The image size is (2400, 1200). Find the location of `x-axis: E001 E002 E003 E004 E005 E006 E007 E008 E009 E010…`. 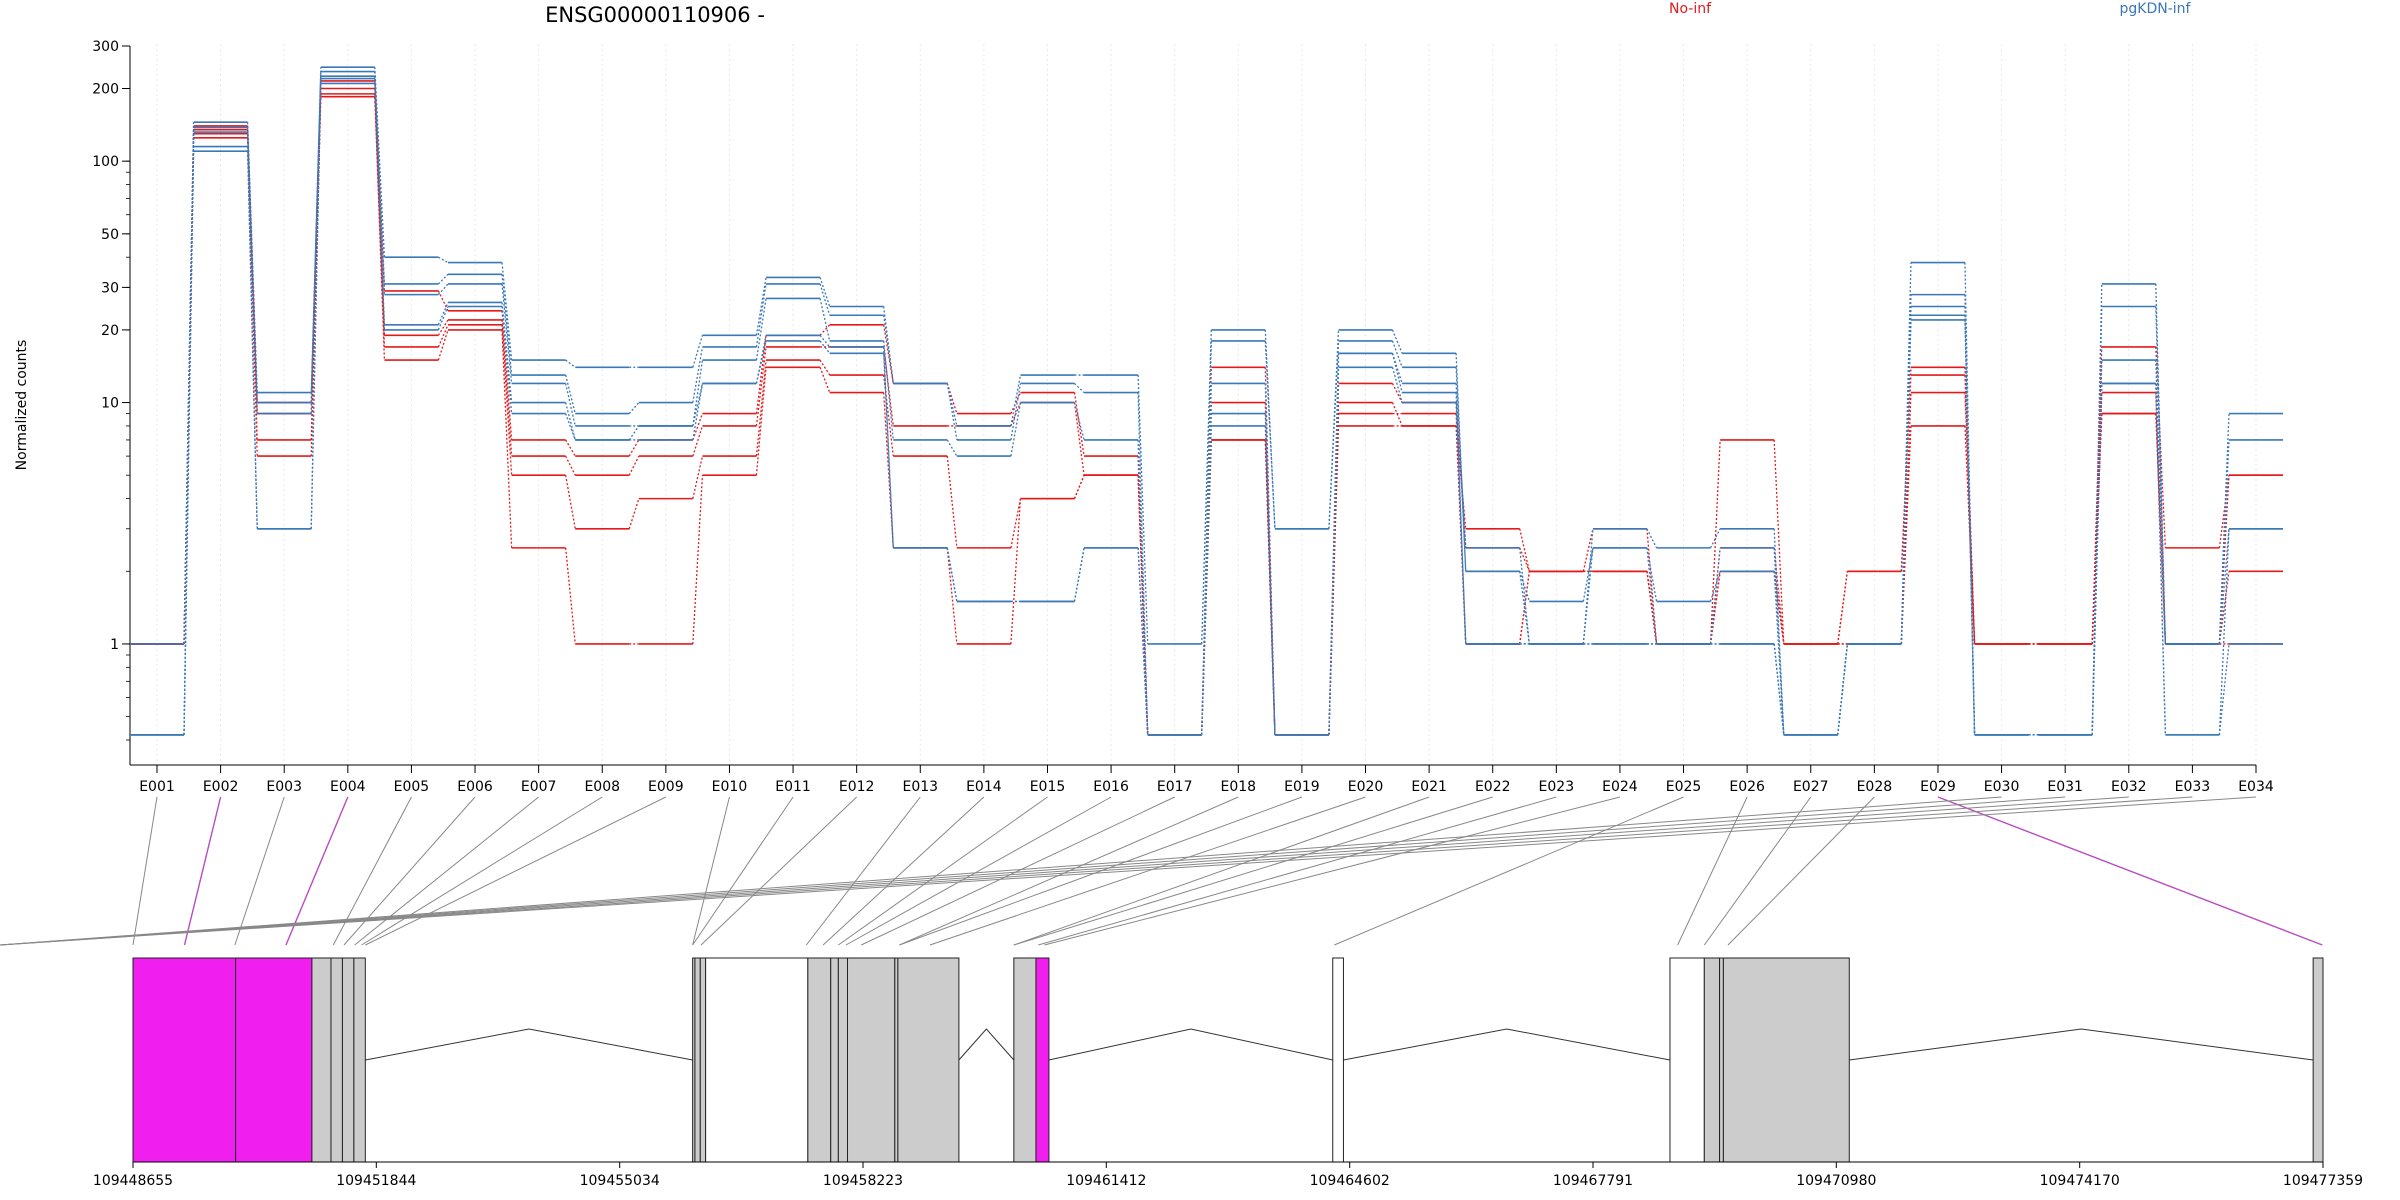

x-axis: E001 E002 E003 E004 E005 E006 E007 E008 E009 E010… is located at coordinates (1202, 779).